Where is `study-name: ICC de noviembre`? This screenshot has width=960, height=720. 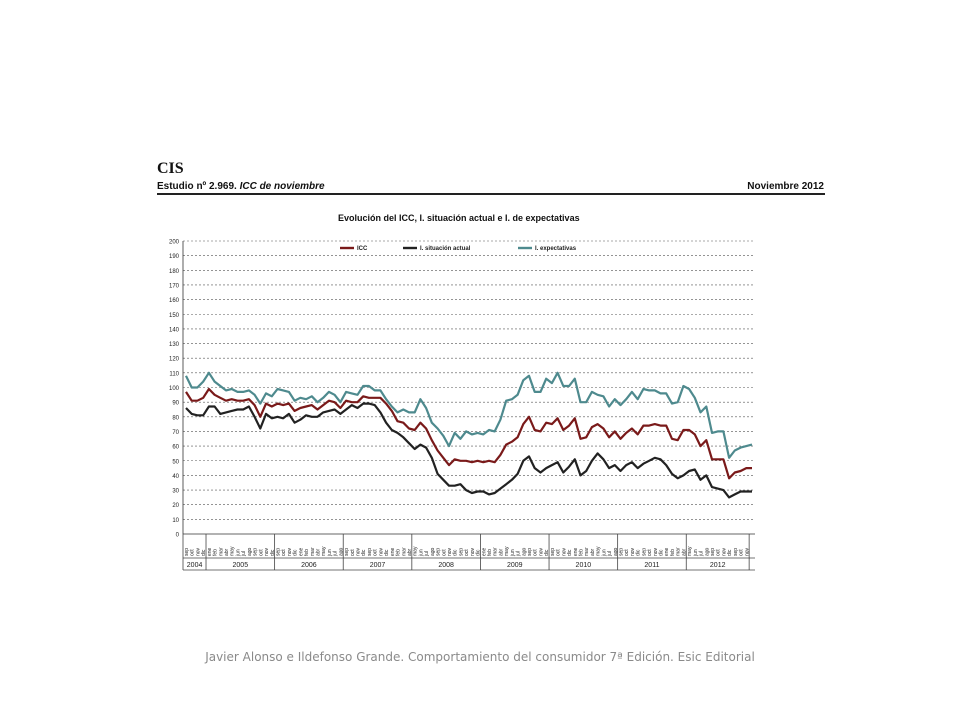 study-name: ICC de noviembre is located at coordinates (282, 186).